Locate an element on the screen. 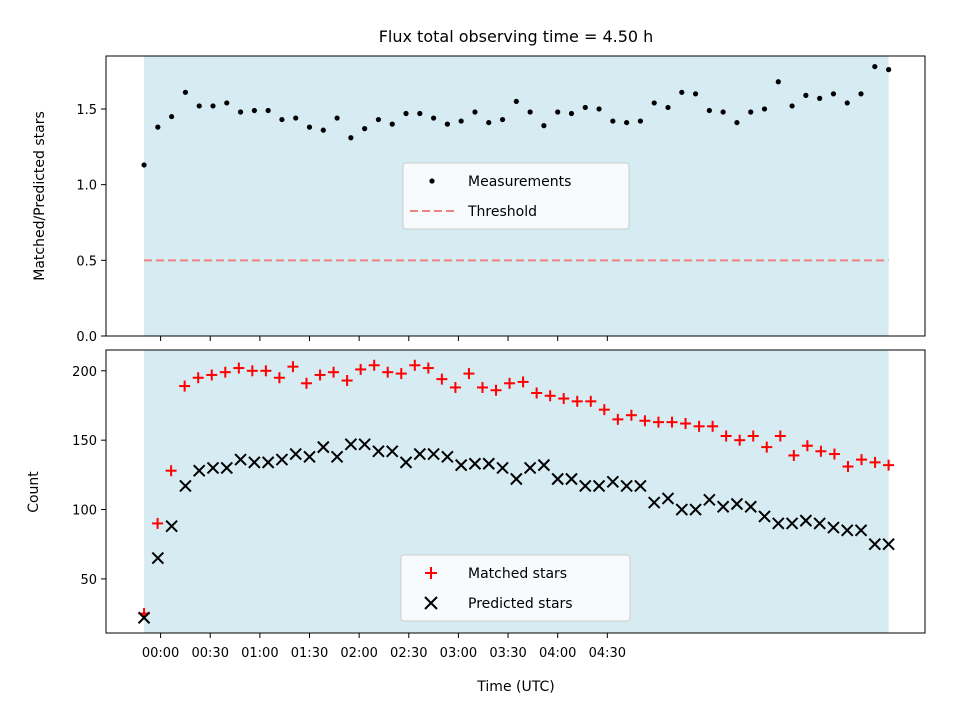 The image size is (960, 720). x-tick-label: 03:00 is located at coordinates (458, 653).